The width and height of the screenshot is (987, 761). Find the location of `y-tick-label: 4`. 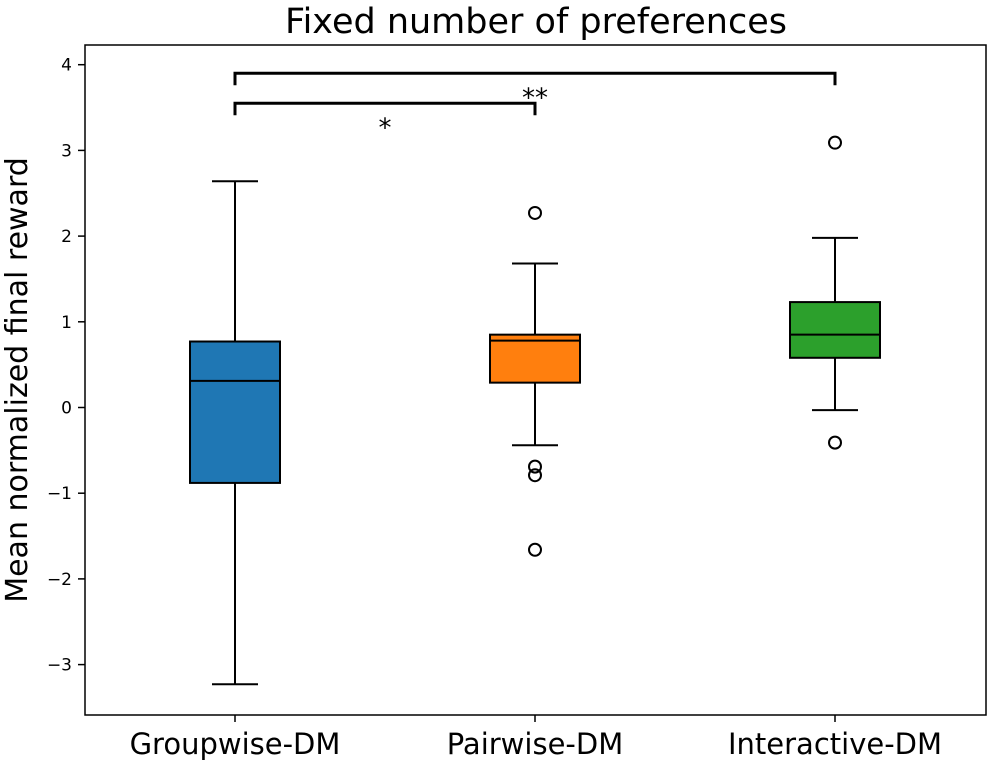

y-tick-label: 4 is located at coordinates (66, 66).